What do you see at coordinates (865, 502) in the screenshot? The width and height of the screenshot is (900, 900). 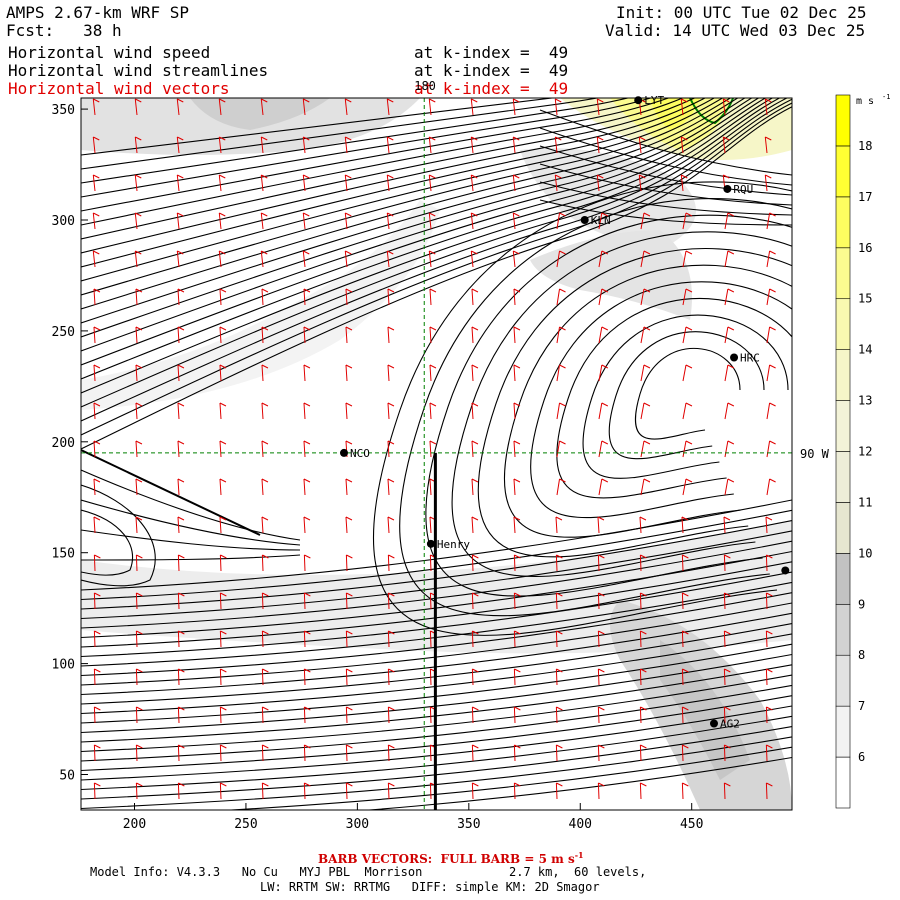 I see `colorbar-tick-label-5: 11` at bounding box center [865, 502].